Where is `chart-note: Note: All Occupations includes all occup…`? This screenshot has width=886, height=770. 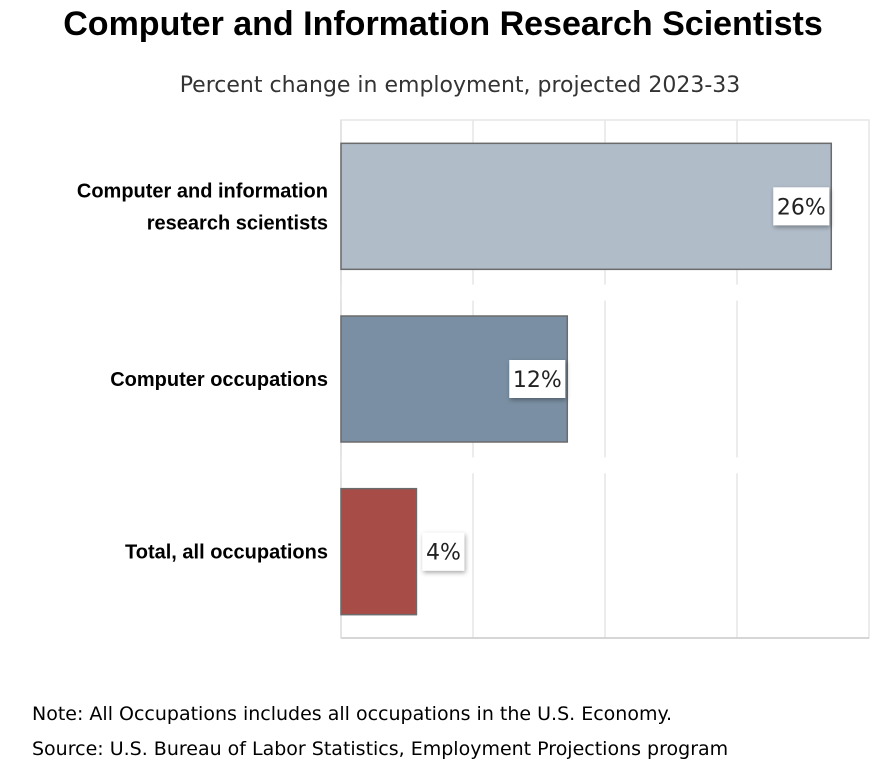 chart-note: Note: All Occupations includes all occup… is located at coordinates (352, 714).